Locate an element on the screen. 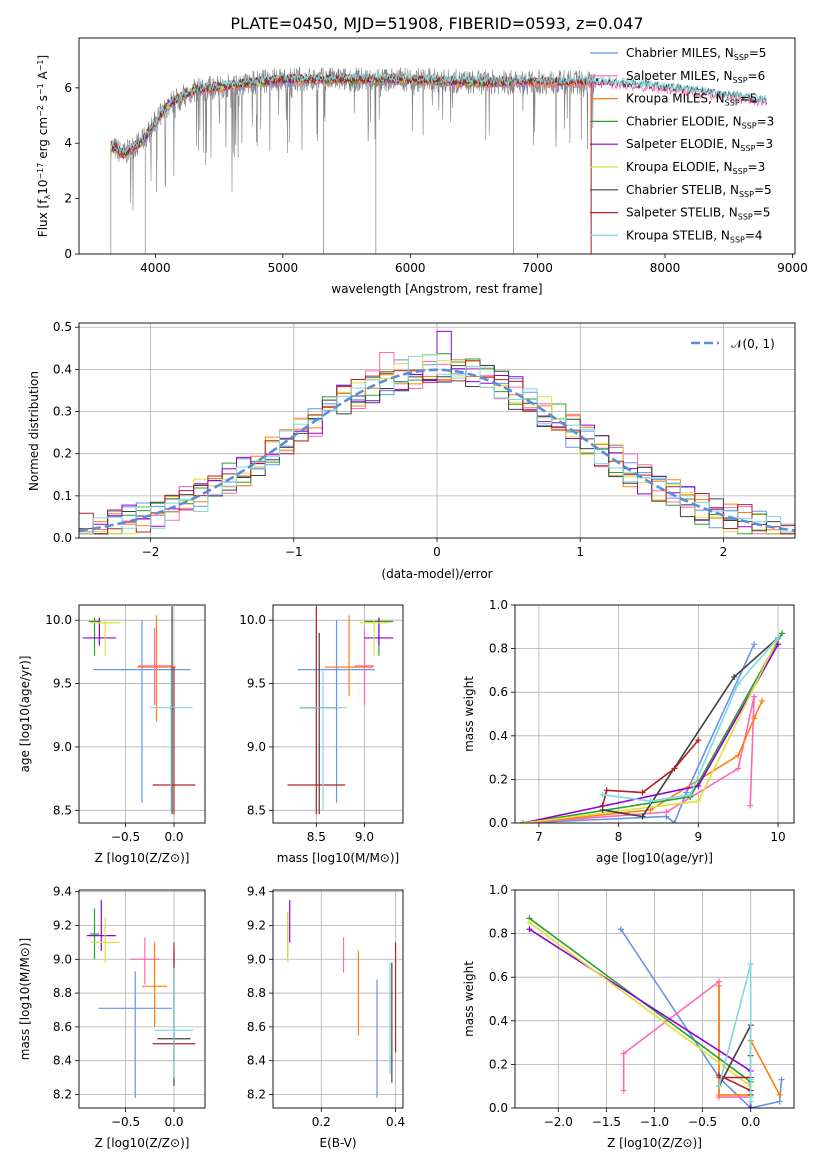  x-tick-label: 8.5 is located at coordinates (316, 837).